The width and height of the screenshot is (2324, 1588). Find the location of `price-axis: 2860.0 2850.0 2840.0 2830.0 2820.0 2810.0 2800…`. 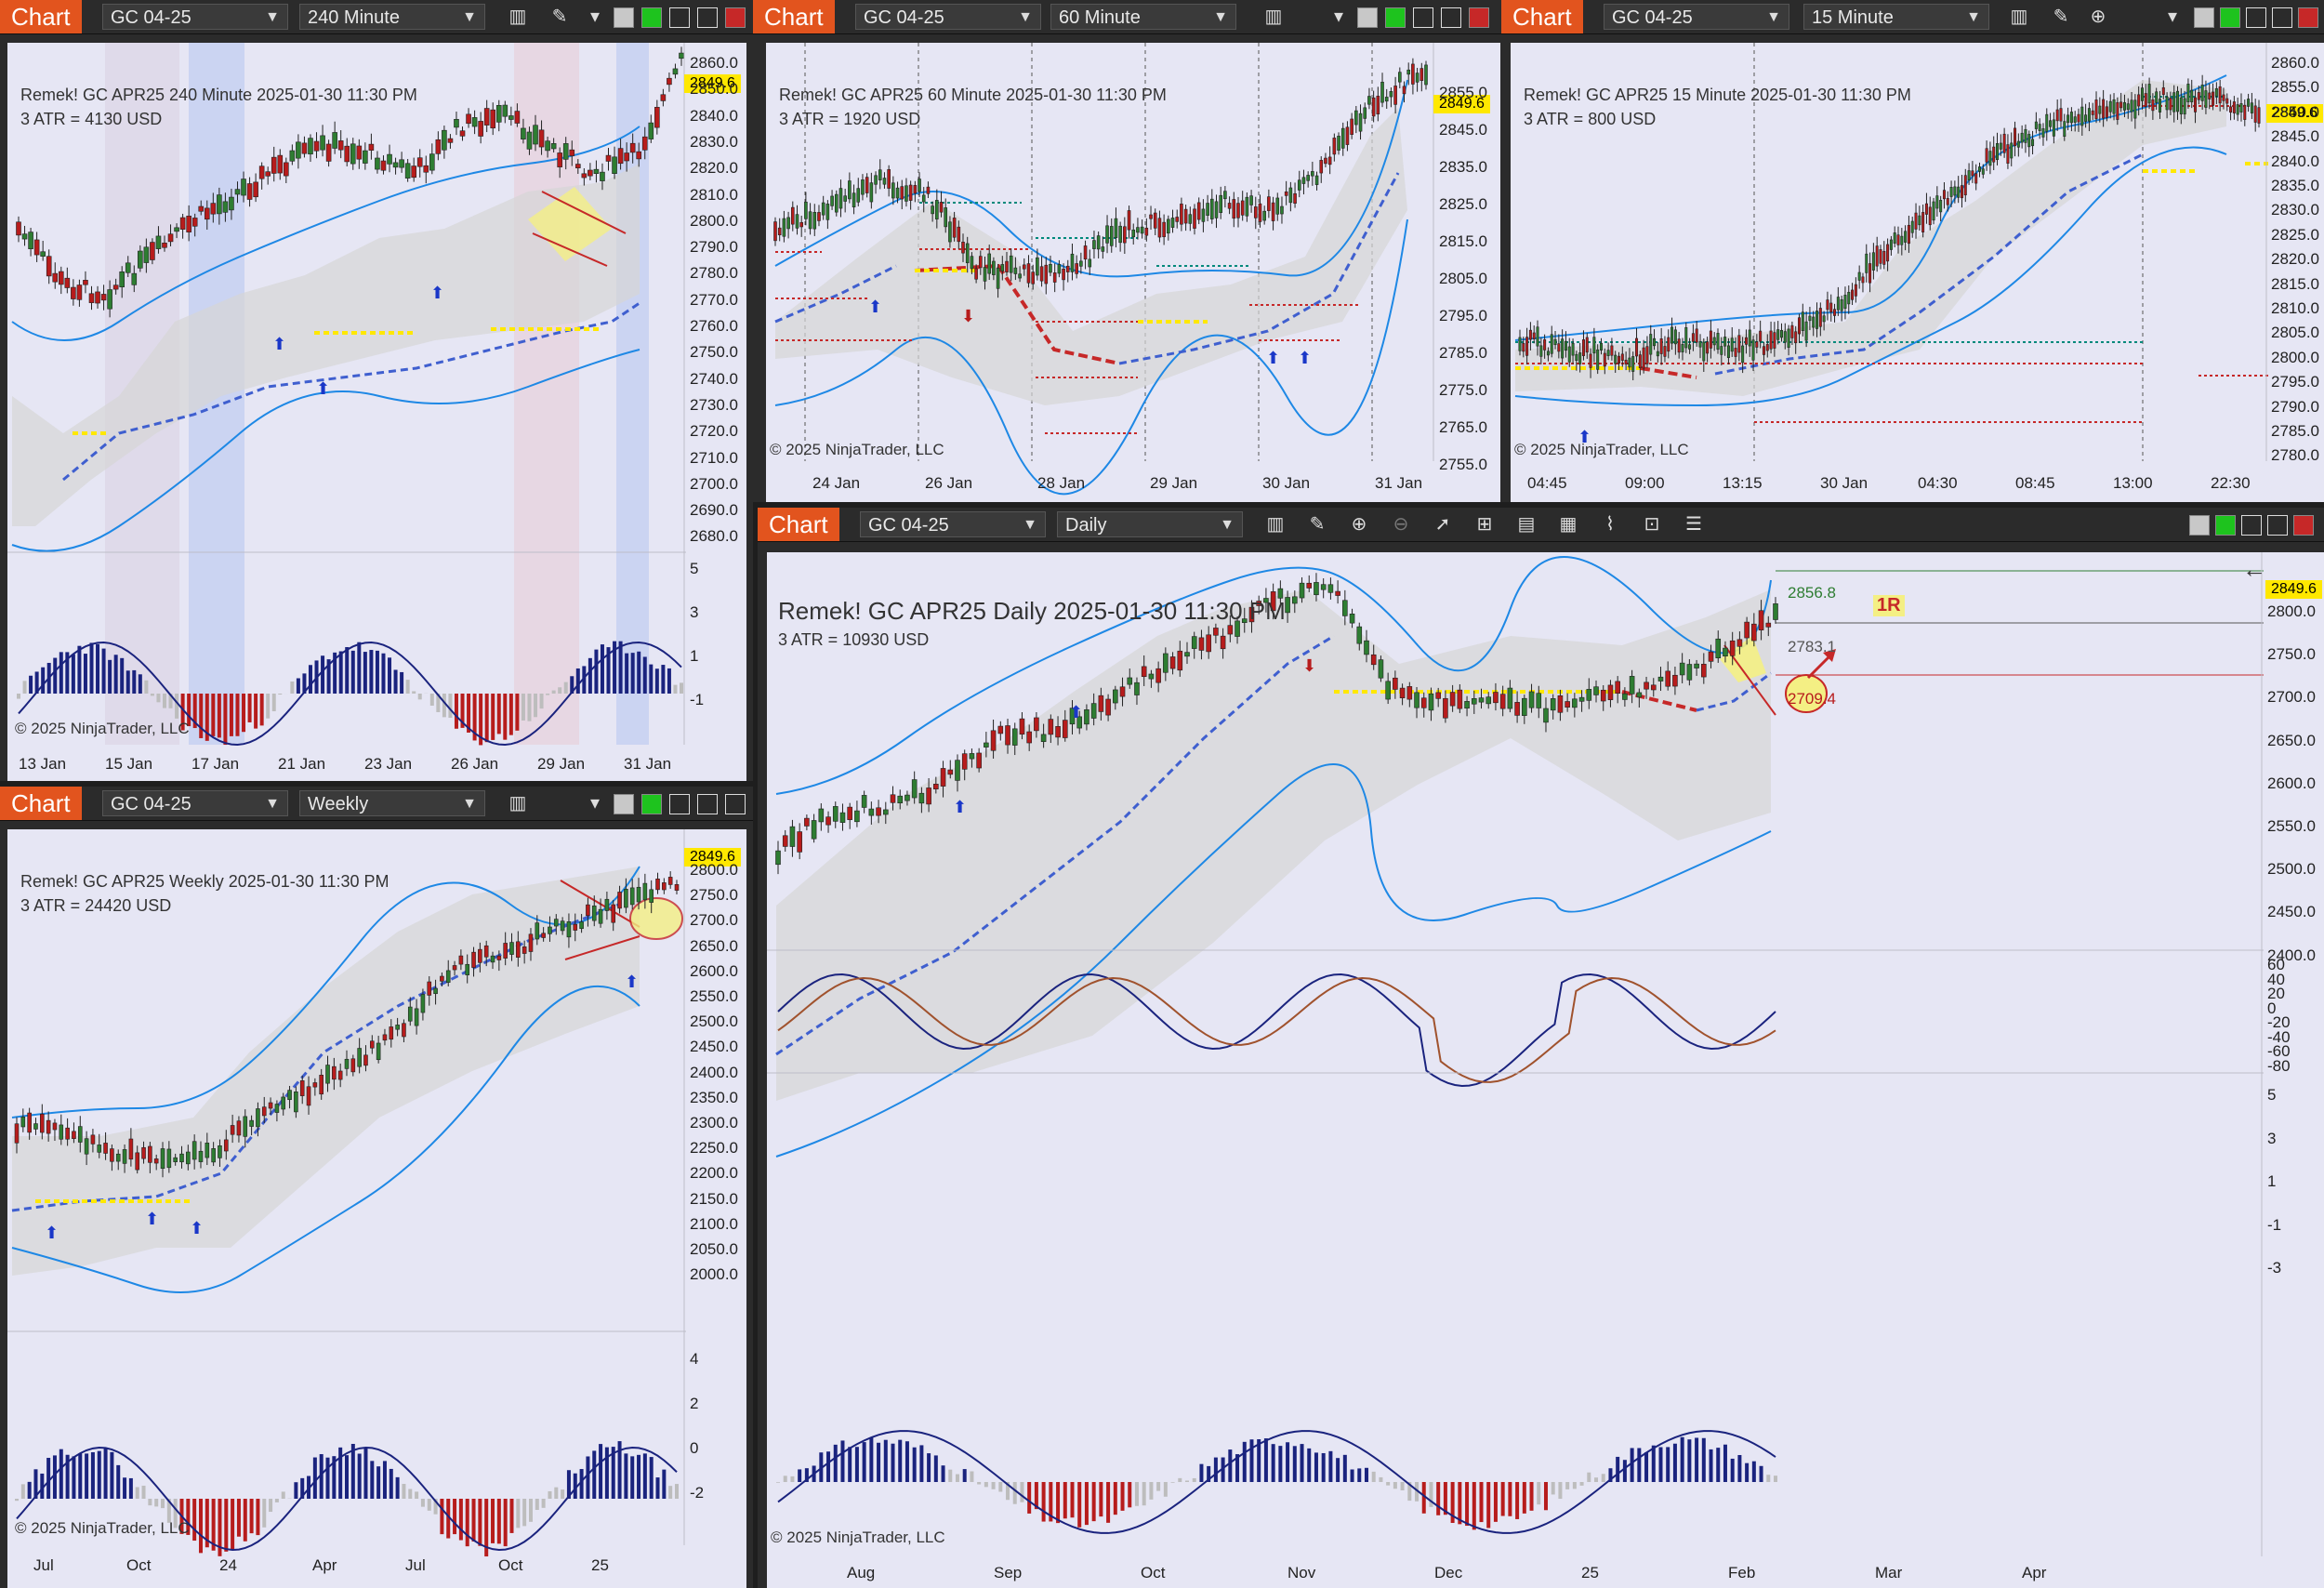

price-axis: 2860.0 2850.0 2840.0 2830.0 2820.0 2810.0 2800… is located at coordinates (718, 297).